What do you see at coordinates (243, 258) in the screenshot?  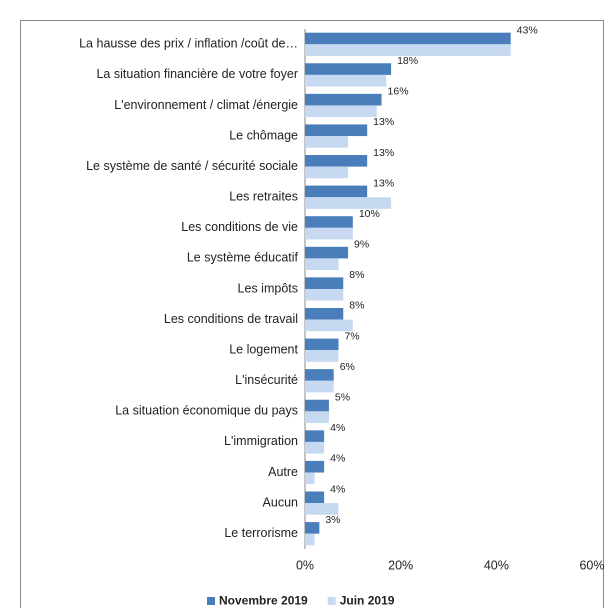 I see `y-tick-label: Le système éducatif` at bounding box center [243, 258].